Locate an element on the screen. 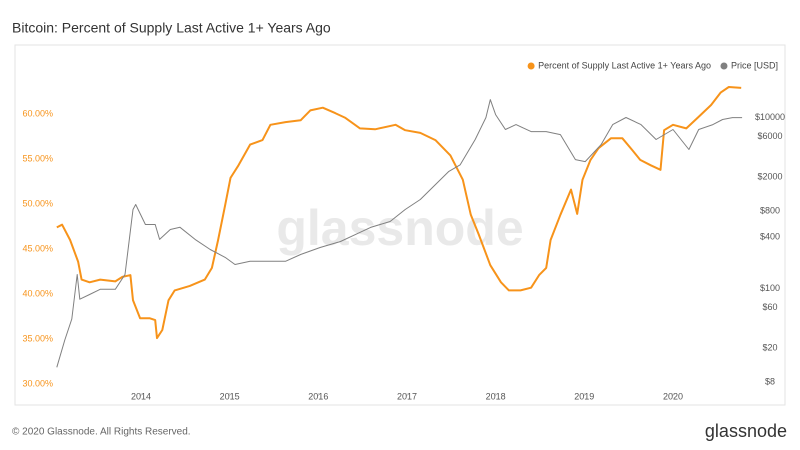  brand: glassnode is located at coordinates (746, 431).